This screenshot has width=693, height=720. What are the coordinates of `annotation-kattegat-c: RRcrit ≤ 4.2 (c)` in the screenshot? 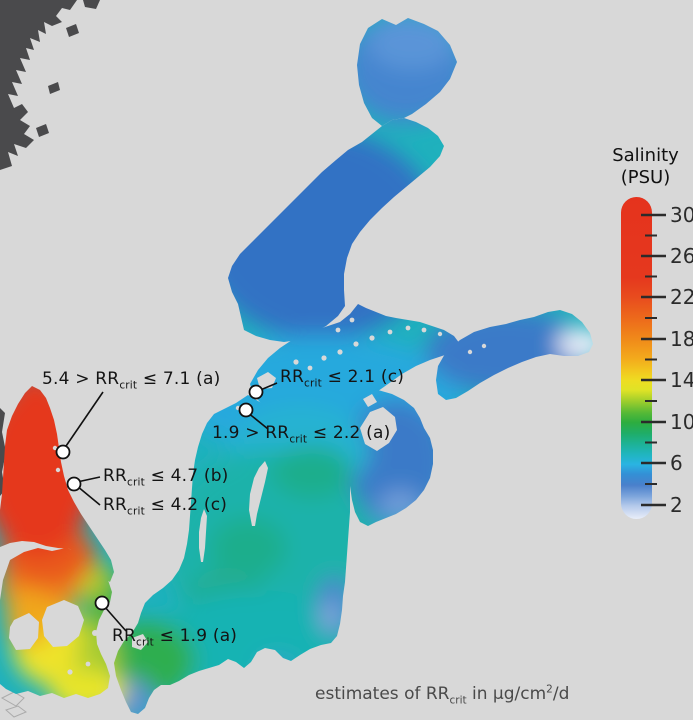 It's located at (165, 506).